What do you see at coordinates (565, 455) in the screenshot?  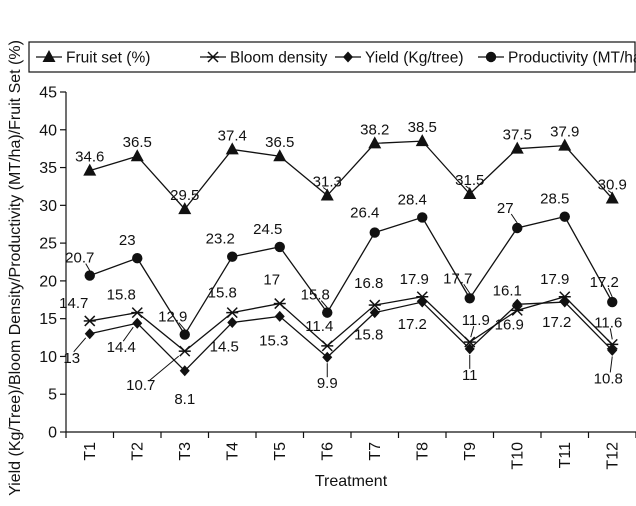 I see `x-tick-label: T11` at bounding box center [565, 455].